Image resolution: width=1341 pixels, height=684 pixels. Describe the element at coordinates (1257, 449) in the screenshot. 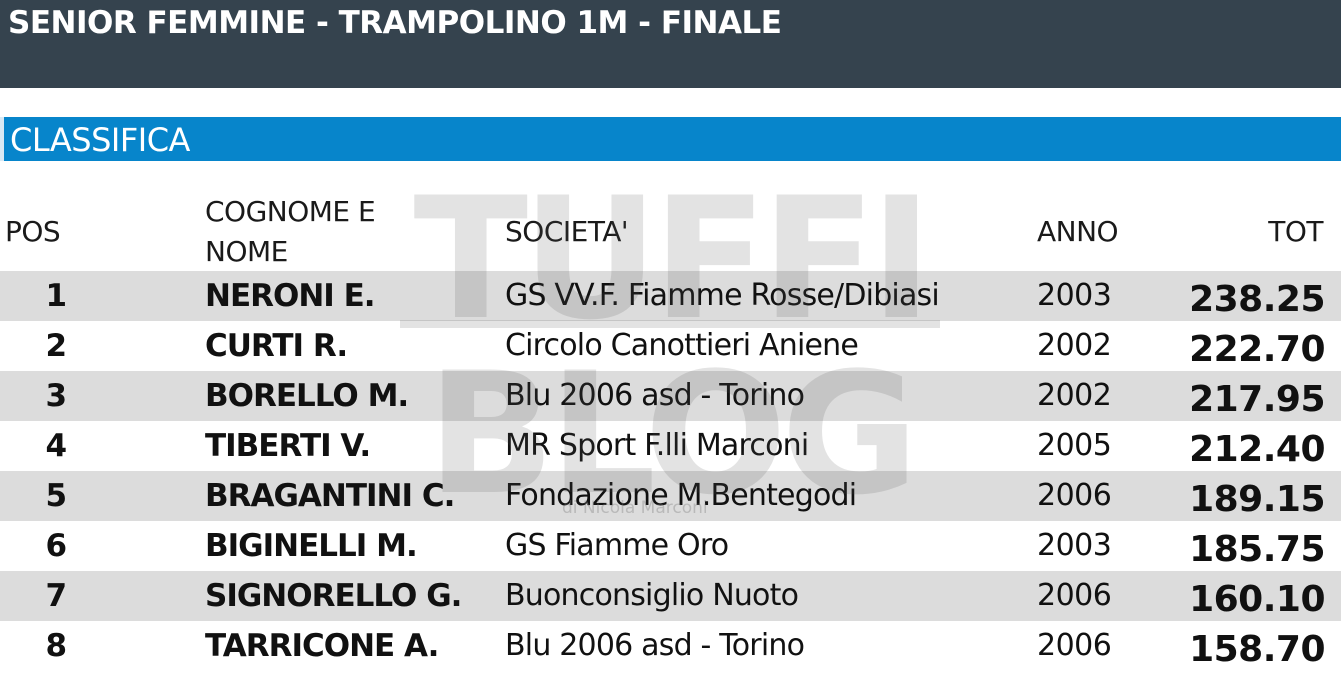

I see `row-tot: 212.40` at that location.